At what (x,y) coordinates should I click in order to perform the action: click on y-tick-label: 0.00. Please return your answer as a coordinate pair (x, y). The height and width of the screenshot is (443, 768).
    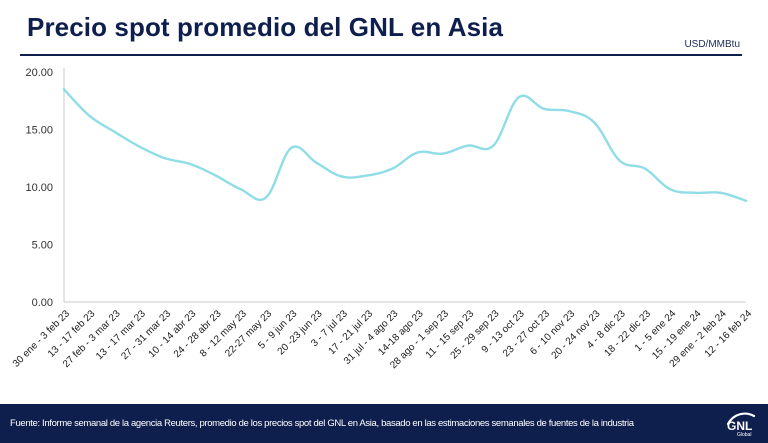
    Looking at the image, I should click on (42, 303).